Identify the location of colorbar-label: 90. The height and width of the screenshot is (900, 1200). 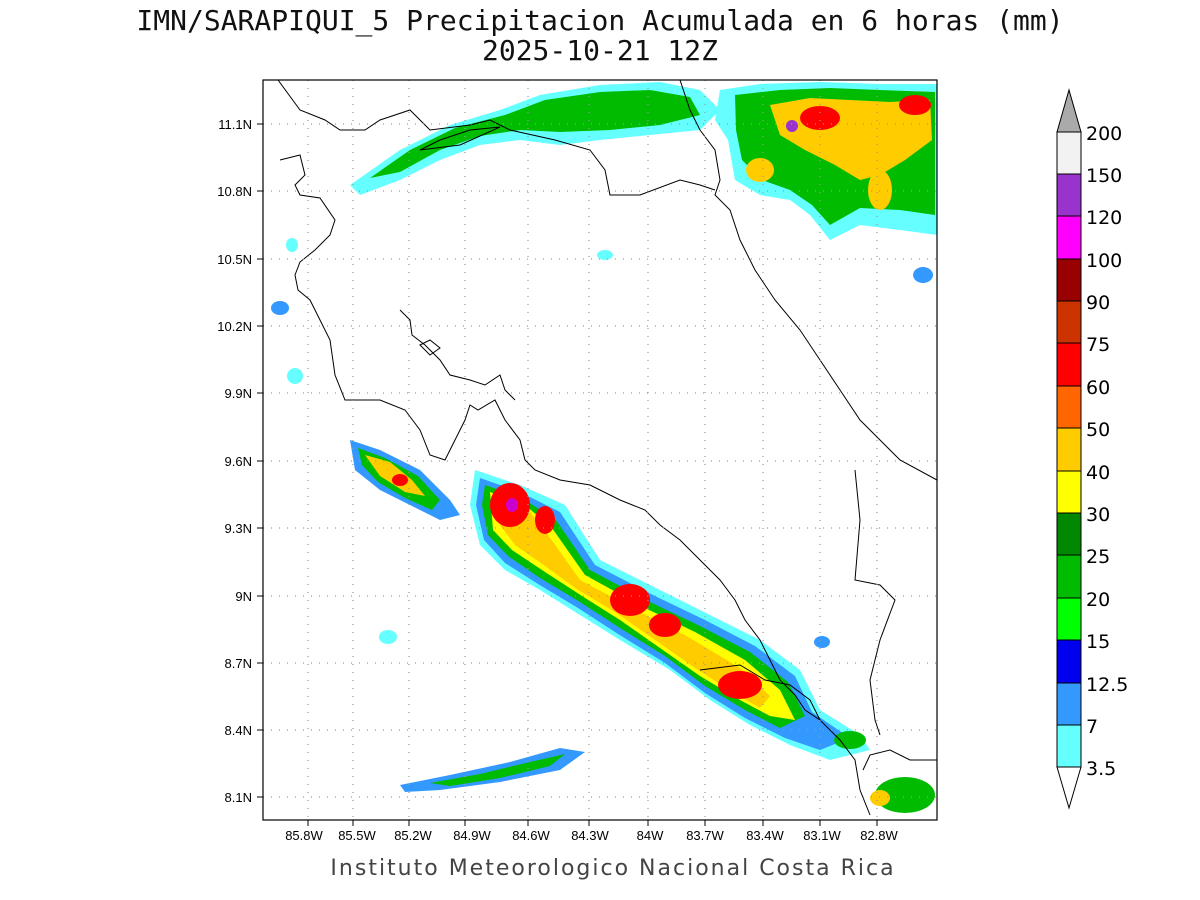
(1098, 303).